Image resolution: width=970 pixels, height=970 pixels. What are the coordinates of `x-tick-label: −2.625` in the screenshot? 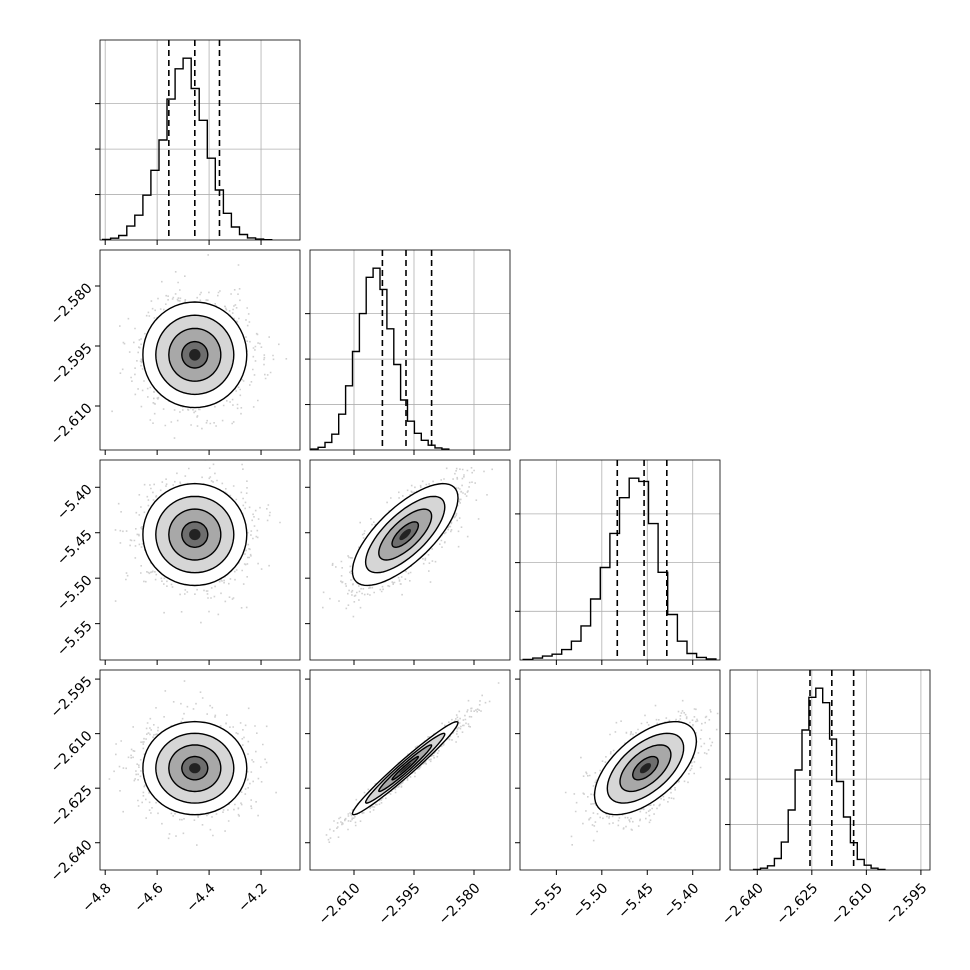 It's located at (797, 904).